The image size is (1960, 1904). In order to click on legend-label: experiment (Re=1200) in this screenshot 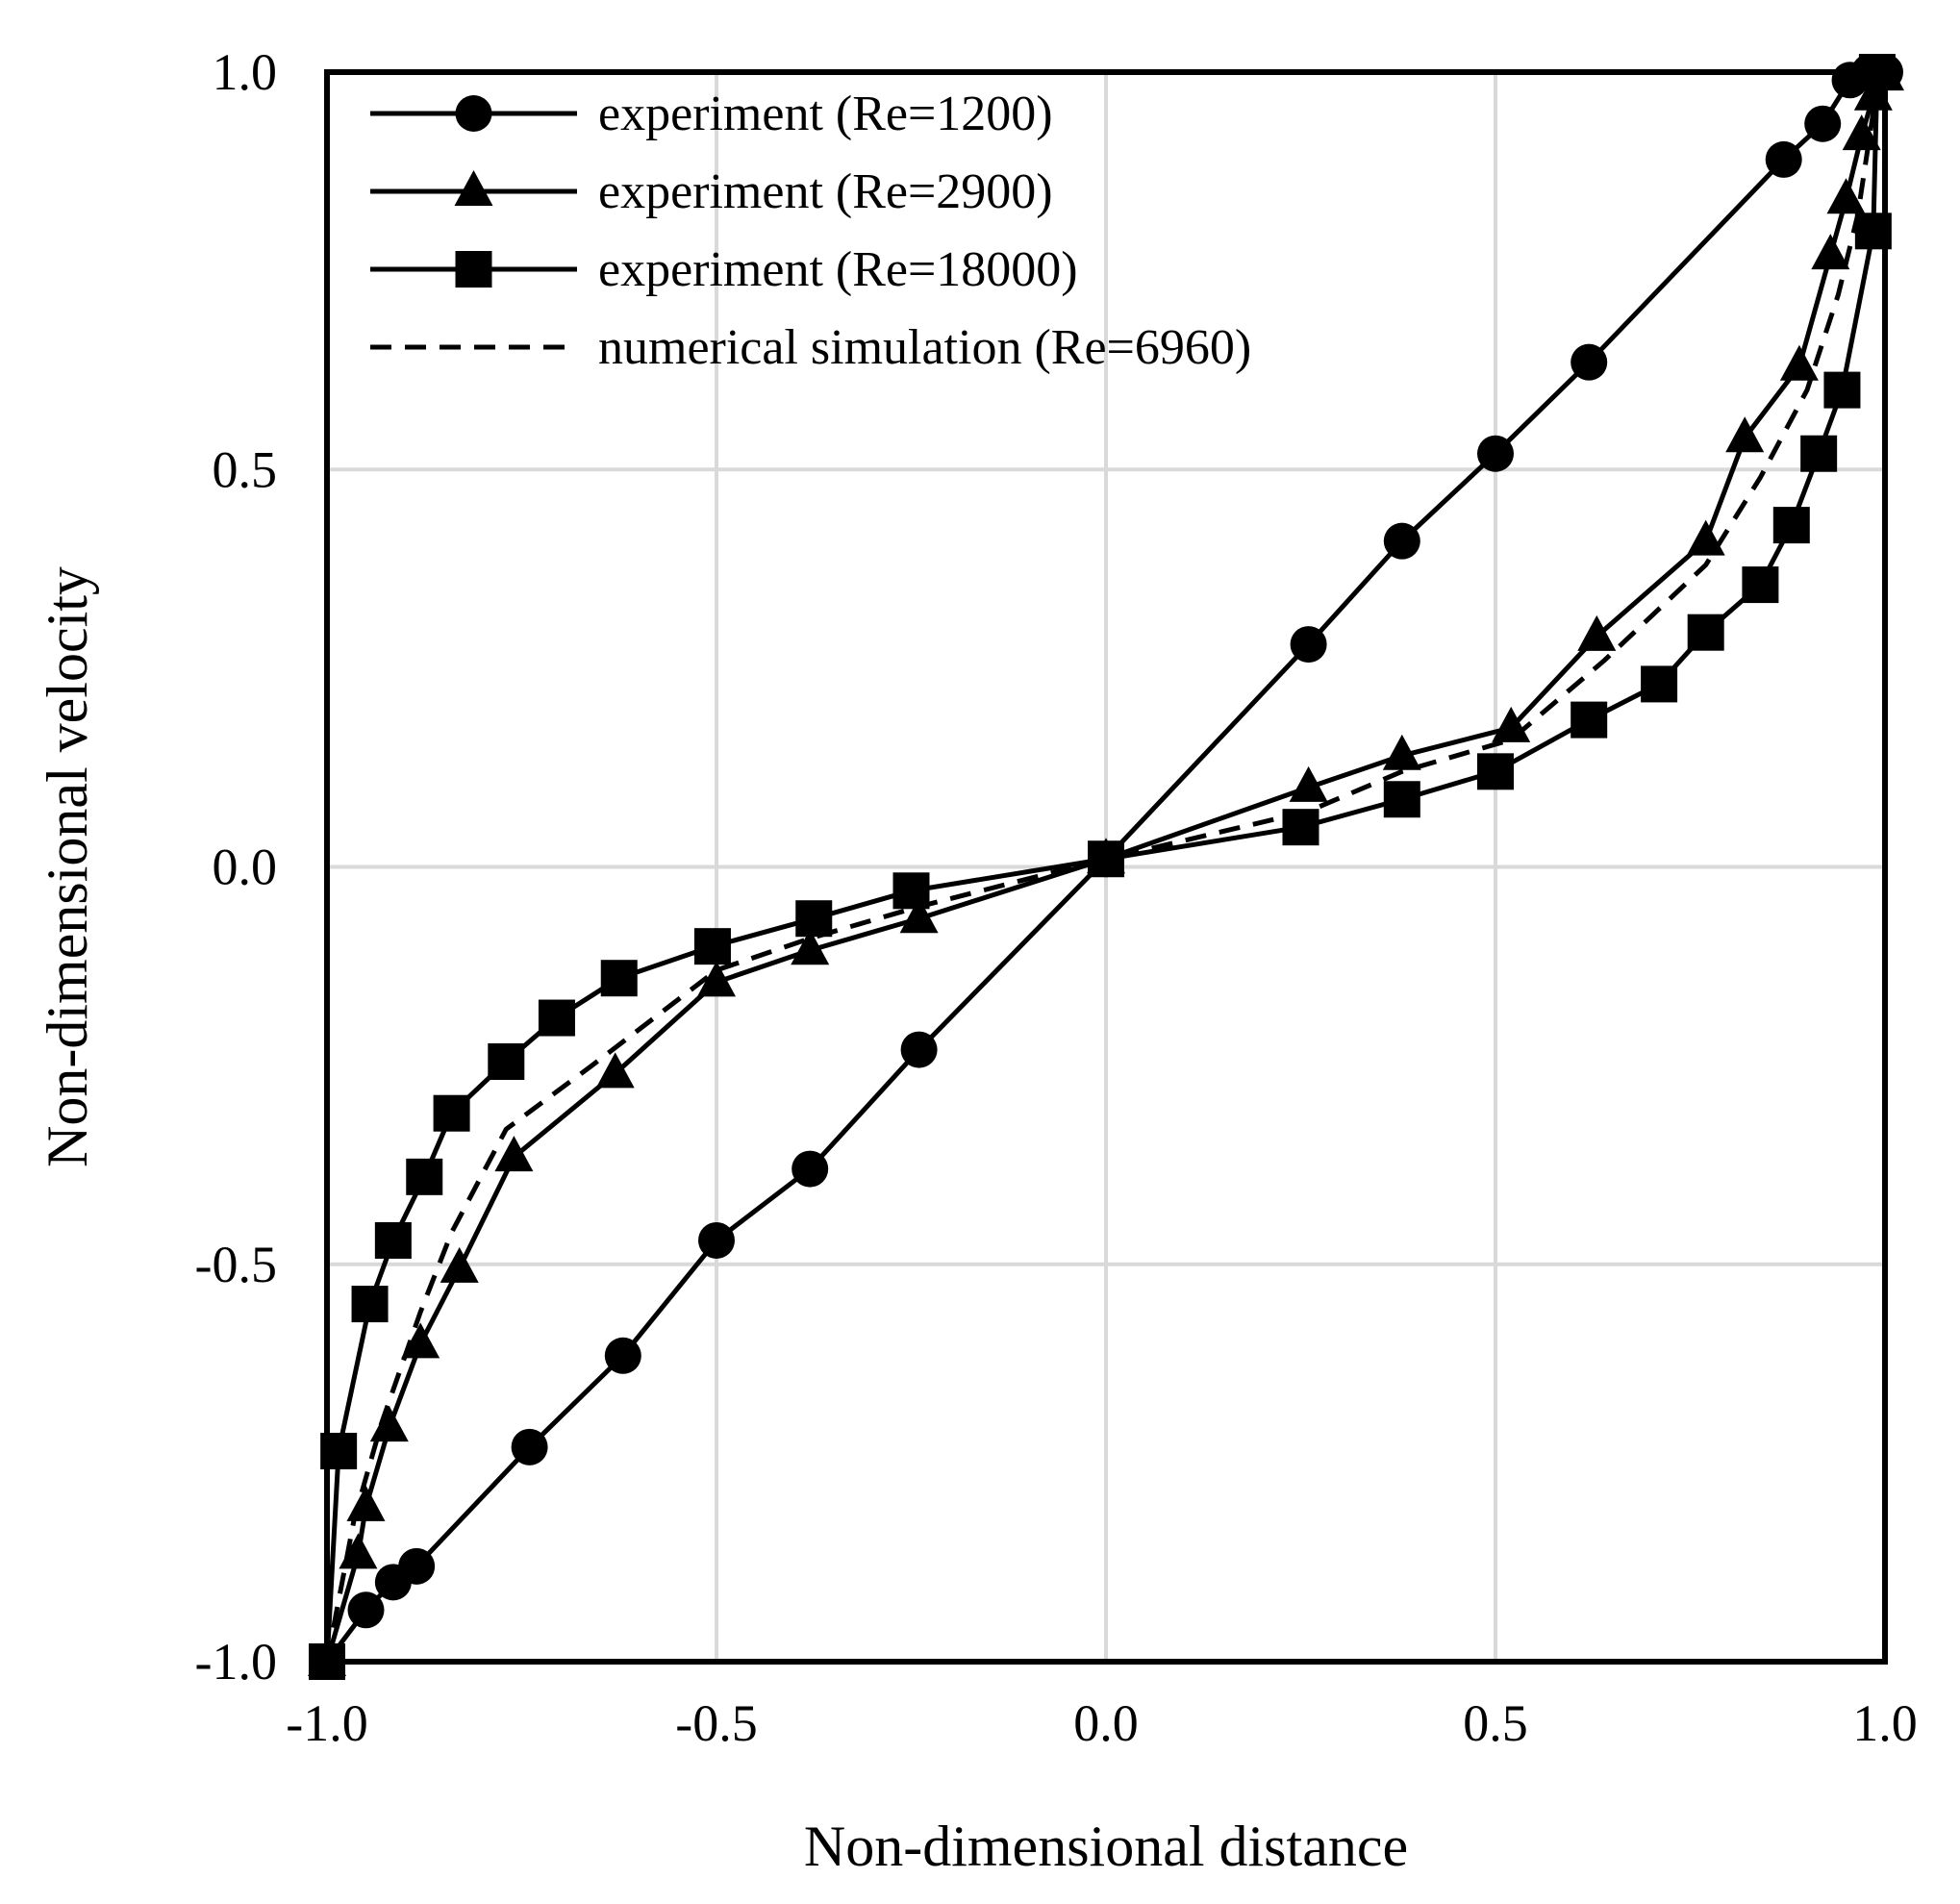, I will do `click(825, 114)`.